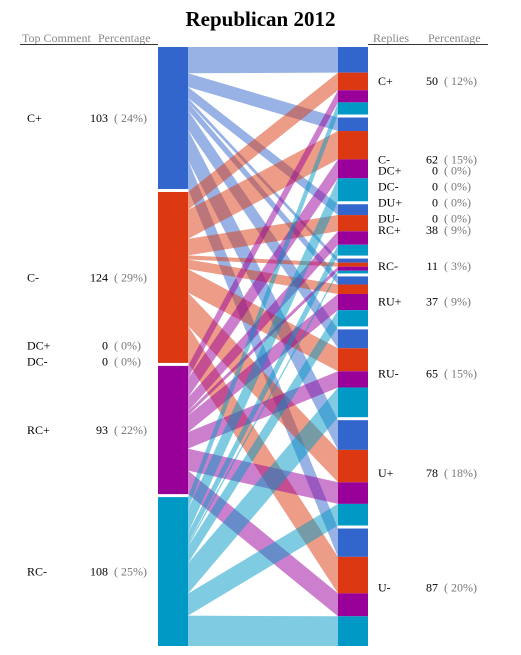  Describe the element at coordinates (390, 301) in the screenshot. I see `target-label-RU+: RU+` at that location.